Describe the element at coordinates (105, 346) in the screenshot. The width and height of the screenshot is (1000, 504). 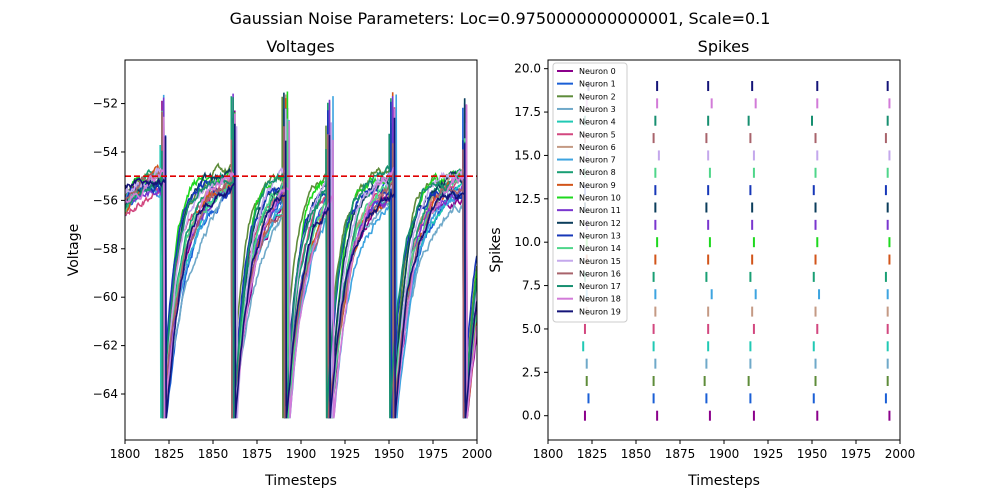
I see `voltages-ytick-label: −62` at that location.